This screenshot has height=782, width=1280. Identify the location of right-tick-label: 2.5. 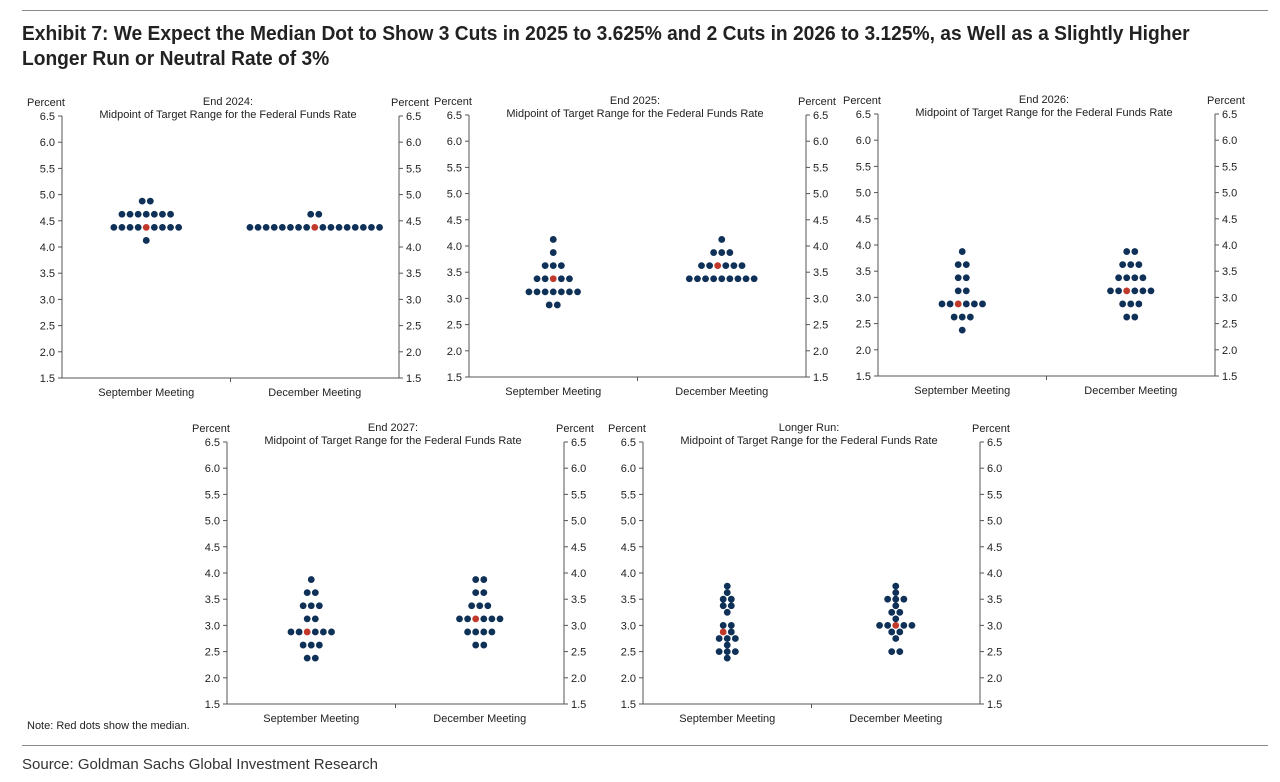
(820, 326).